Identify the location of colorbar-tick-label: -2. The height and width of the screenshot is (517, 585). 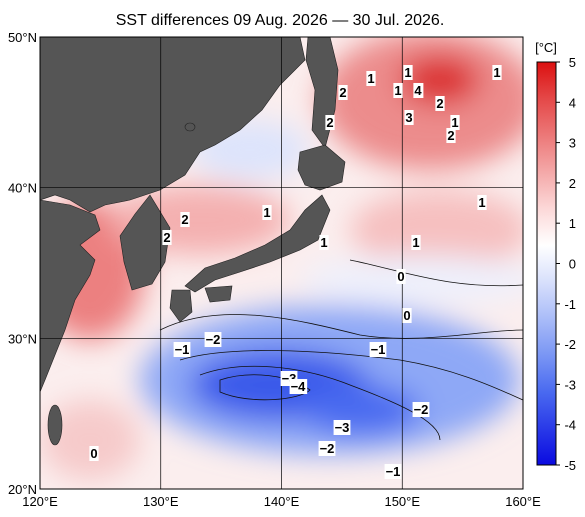
(570, 344).